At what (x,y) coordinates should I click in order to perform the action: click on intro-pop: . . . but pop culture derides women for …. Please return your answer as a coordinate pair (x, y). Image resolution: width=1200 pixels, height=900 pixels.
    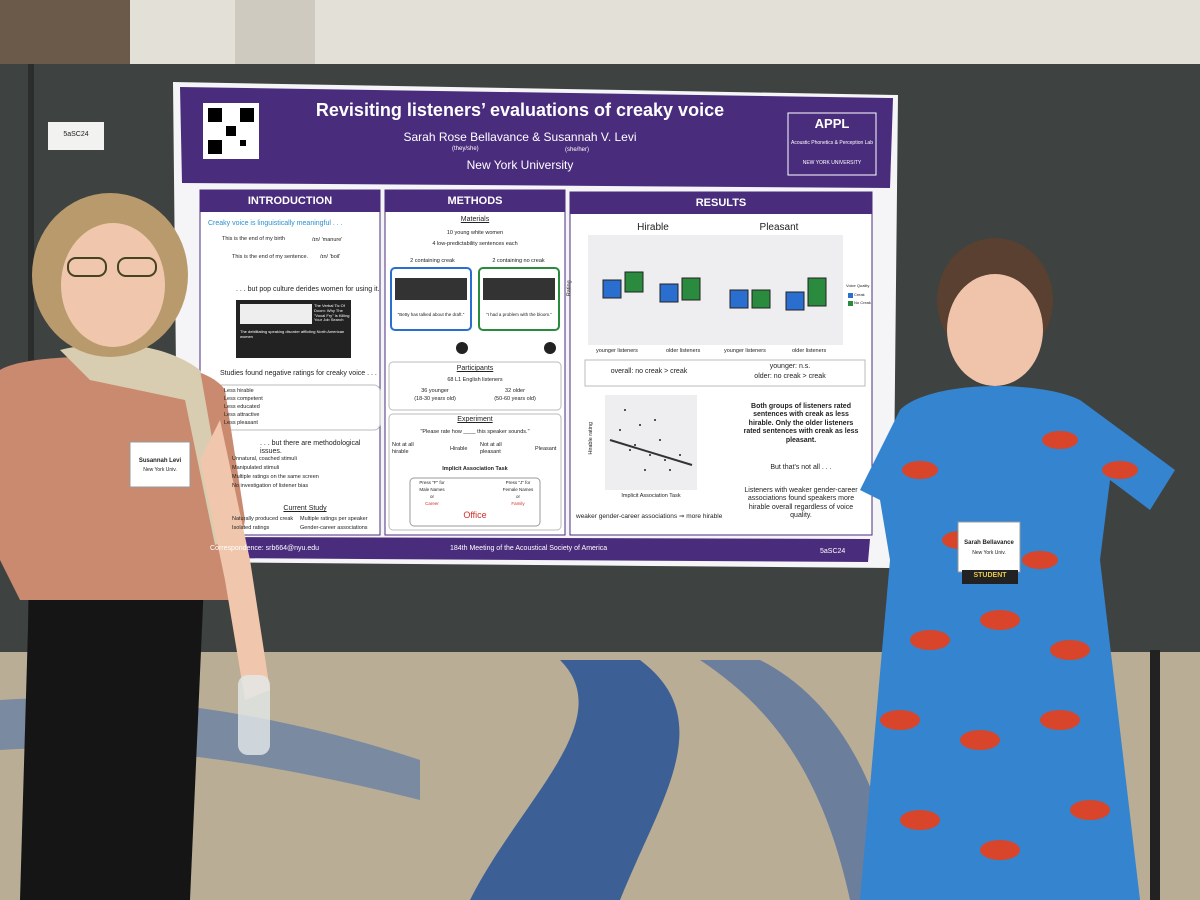
    Looking at the image, I should click on (308, 289).